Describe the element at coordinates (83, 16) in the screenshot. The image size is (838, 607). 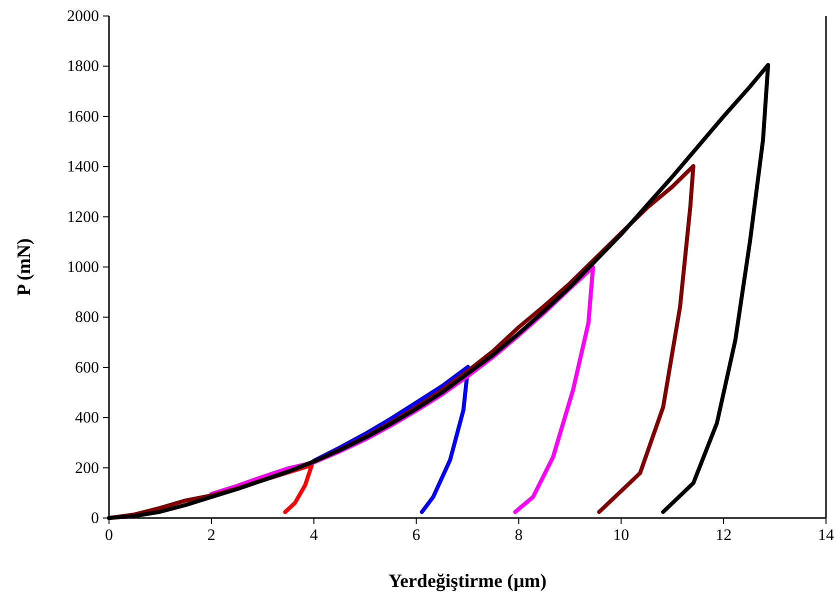
I see `y-tick-label: 2000` at that location.